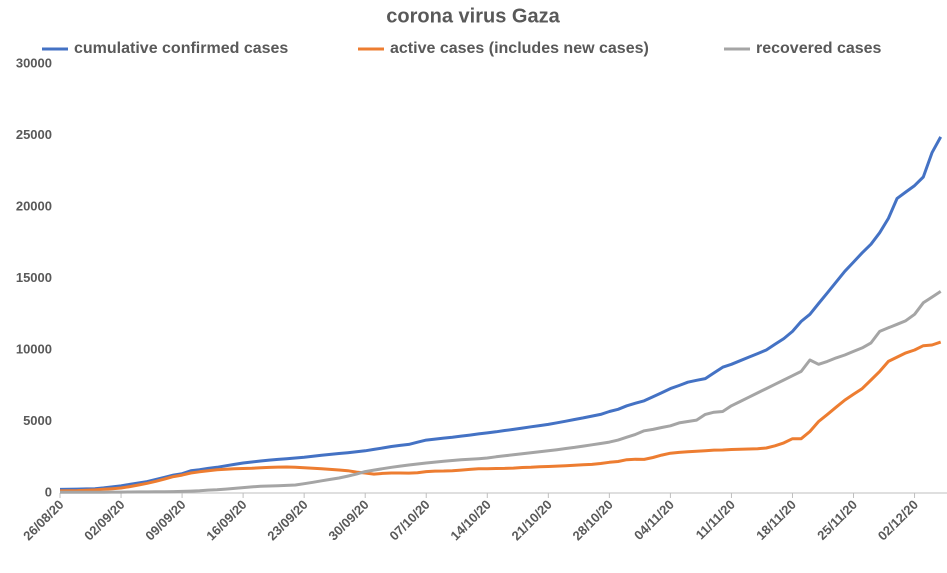 The width and height of the screenshot is (947, 573). Describe the element at coordinates (43, 520) in the screenshot. I see `x-tick-label: 26/08/20` at that location.